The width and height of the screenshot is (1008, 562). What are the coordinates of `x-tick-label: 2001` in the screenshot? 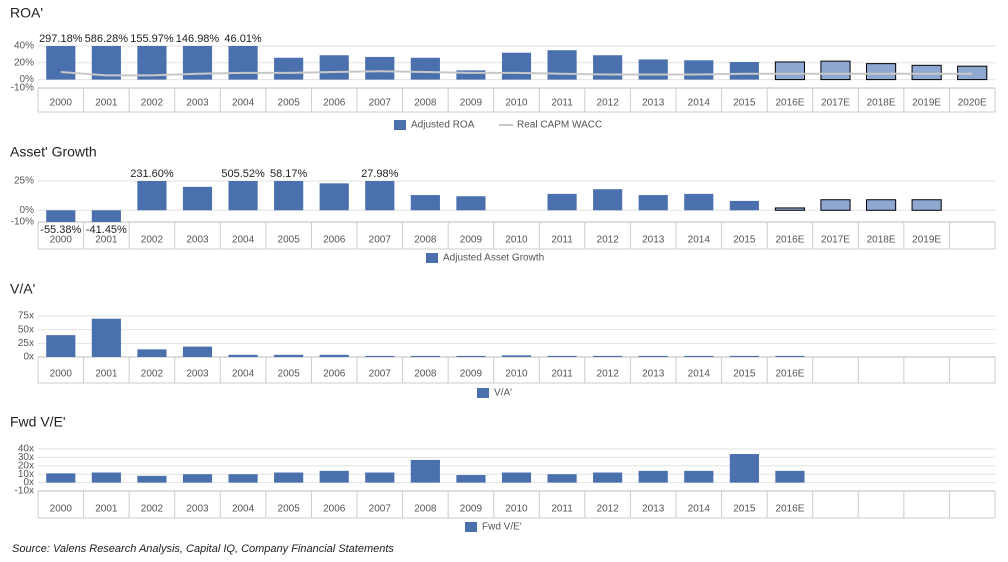 It's located at (106, 240).